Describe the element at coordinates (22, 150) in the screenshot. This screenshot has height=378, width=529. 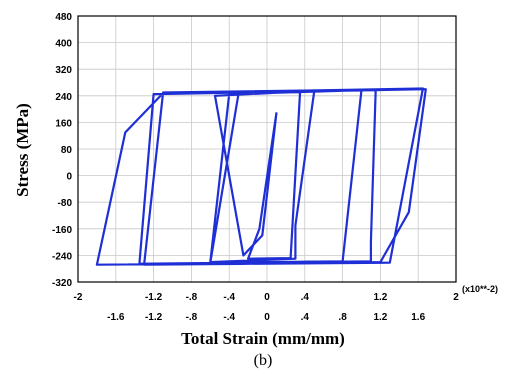
I see `y-axis-title: Stress (MPa)` at that location.